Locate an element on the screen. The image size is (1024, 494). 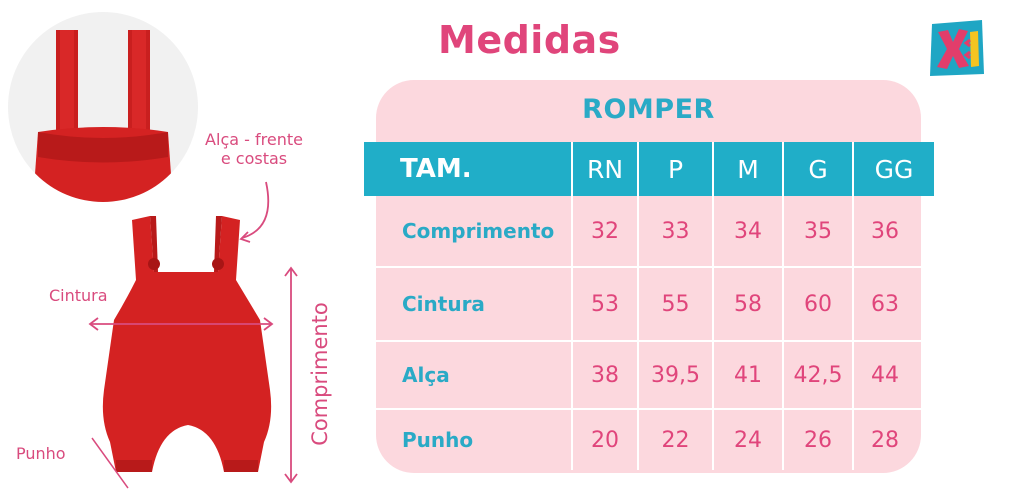
cell: 35 is located at coordinates (817, 231).